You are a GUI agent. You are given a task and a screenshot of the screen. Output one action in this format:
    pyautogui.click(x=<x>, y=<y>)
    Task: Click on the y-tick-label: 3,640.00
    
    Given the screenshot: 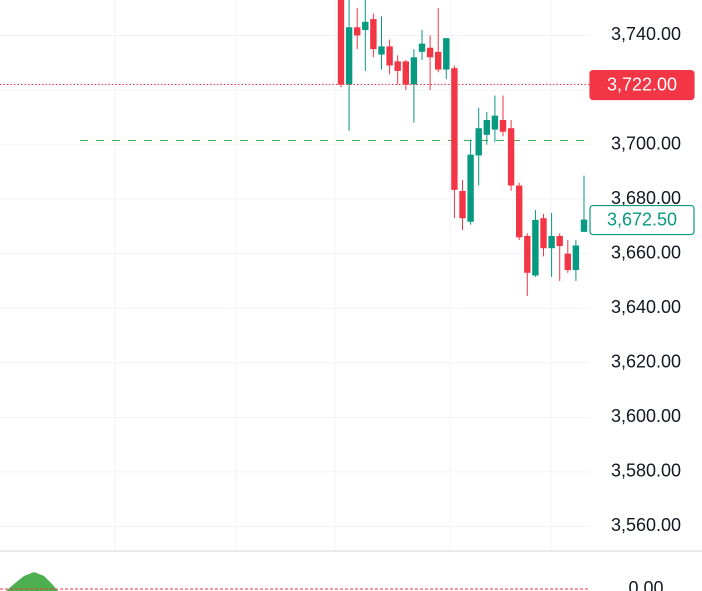 What is the action you would take?
    pyautogui.click(x=646, y=307)
    